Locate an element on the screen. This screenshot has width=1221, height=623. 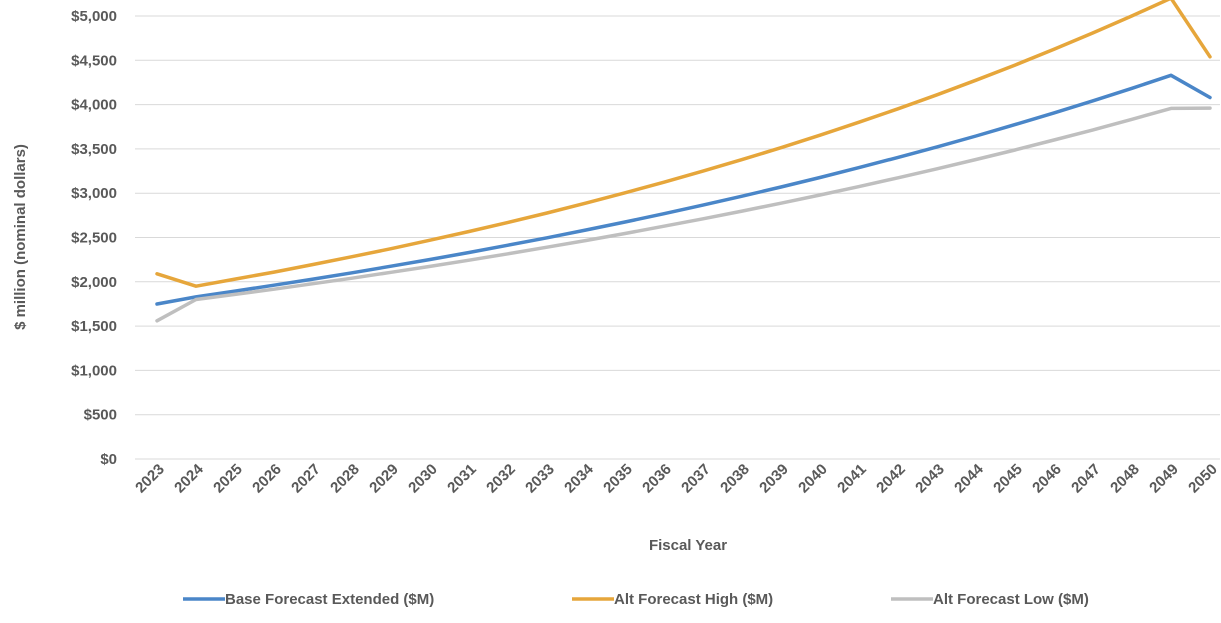
y-tick-label: $1,000 is located at coordinates (94, 370).